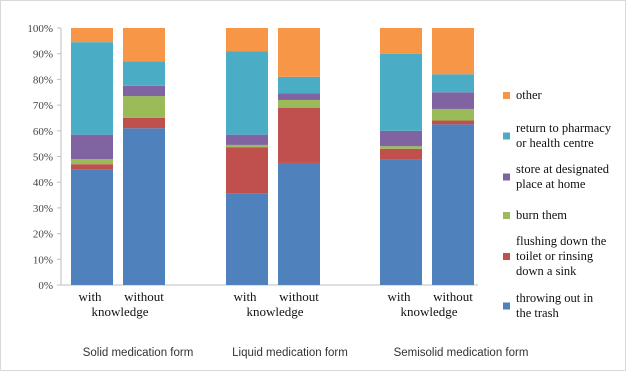 The image size is (626, 371). I want to click on legend-label-line: or health centre, so click(555, 143).